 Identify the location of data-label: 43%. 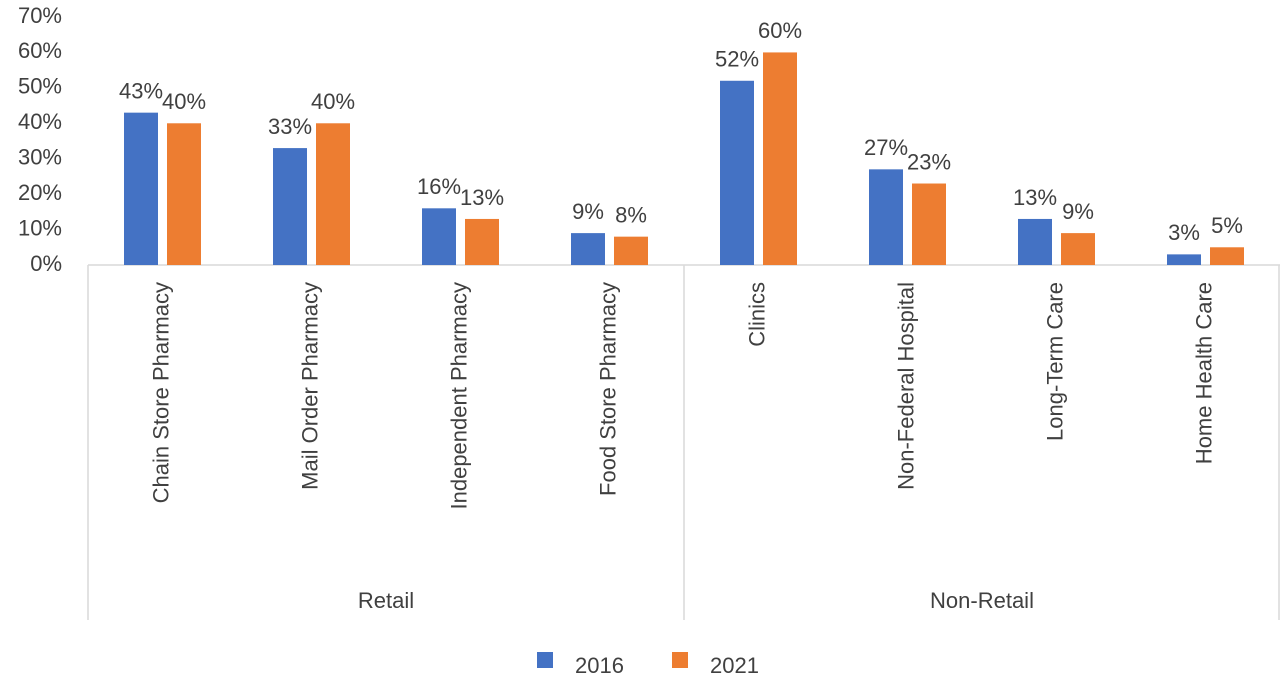
(141, 90).